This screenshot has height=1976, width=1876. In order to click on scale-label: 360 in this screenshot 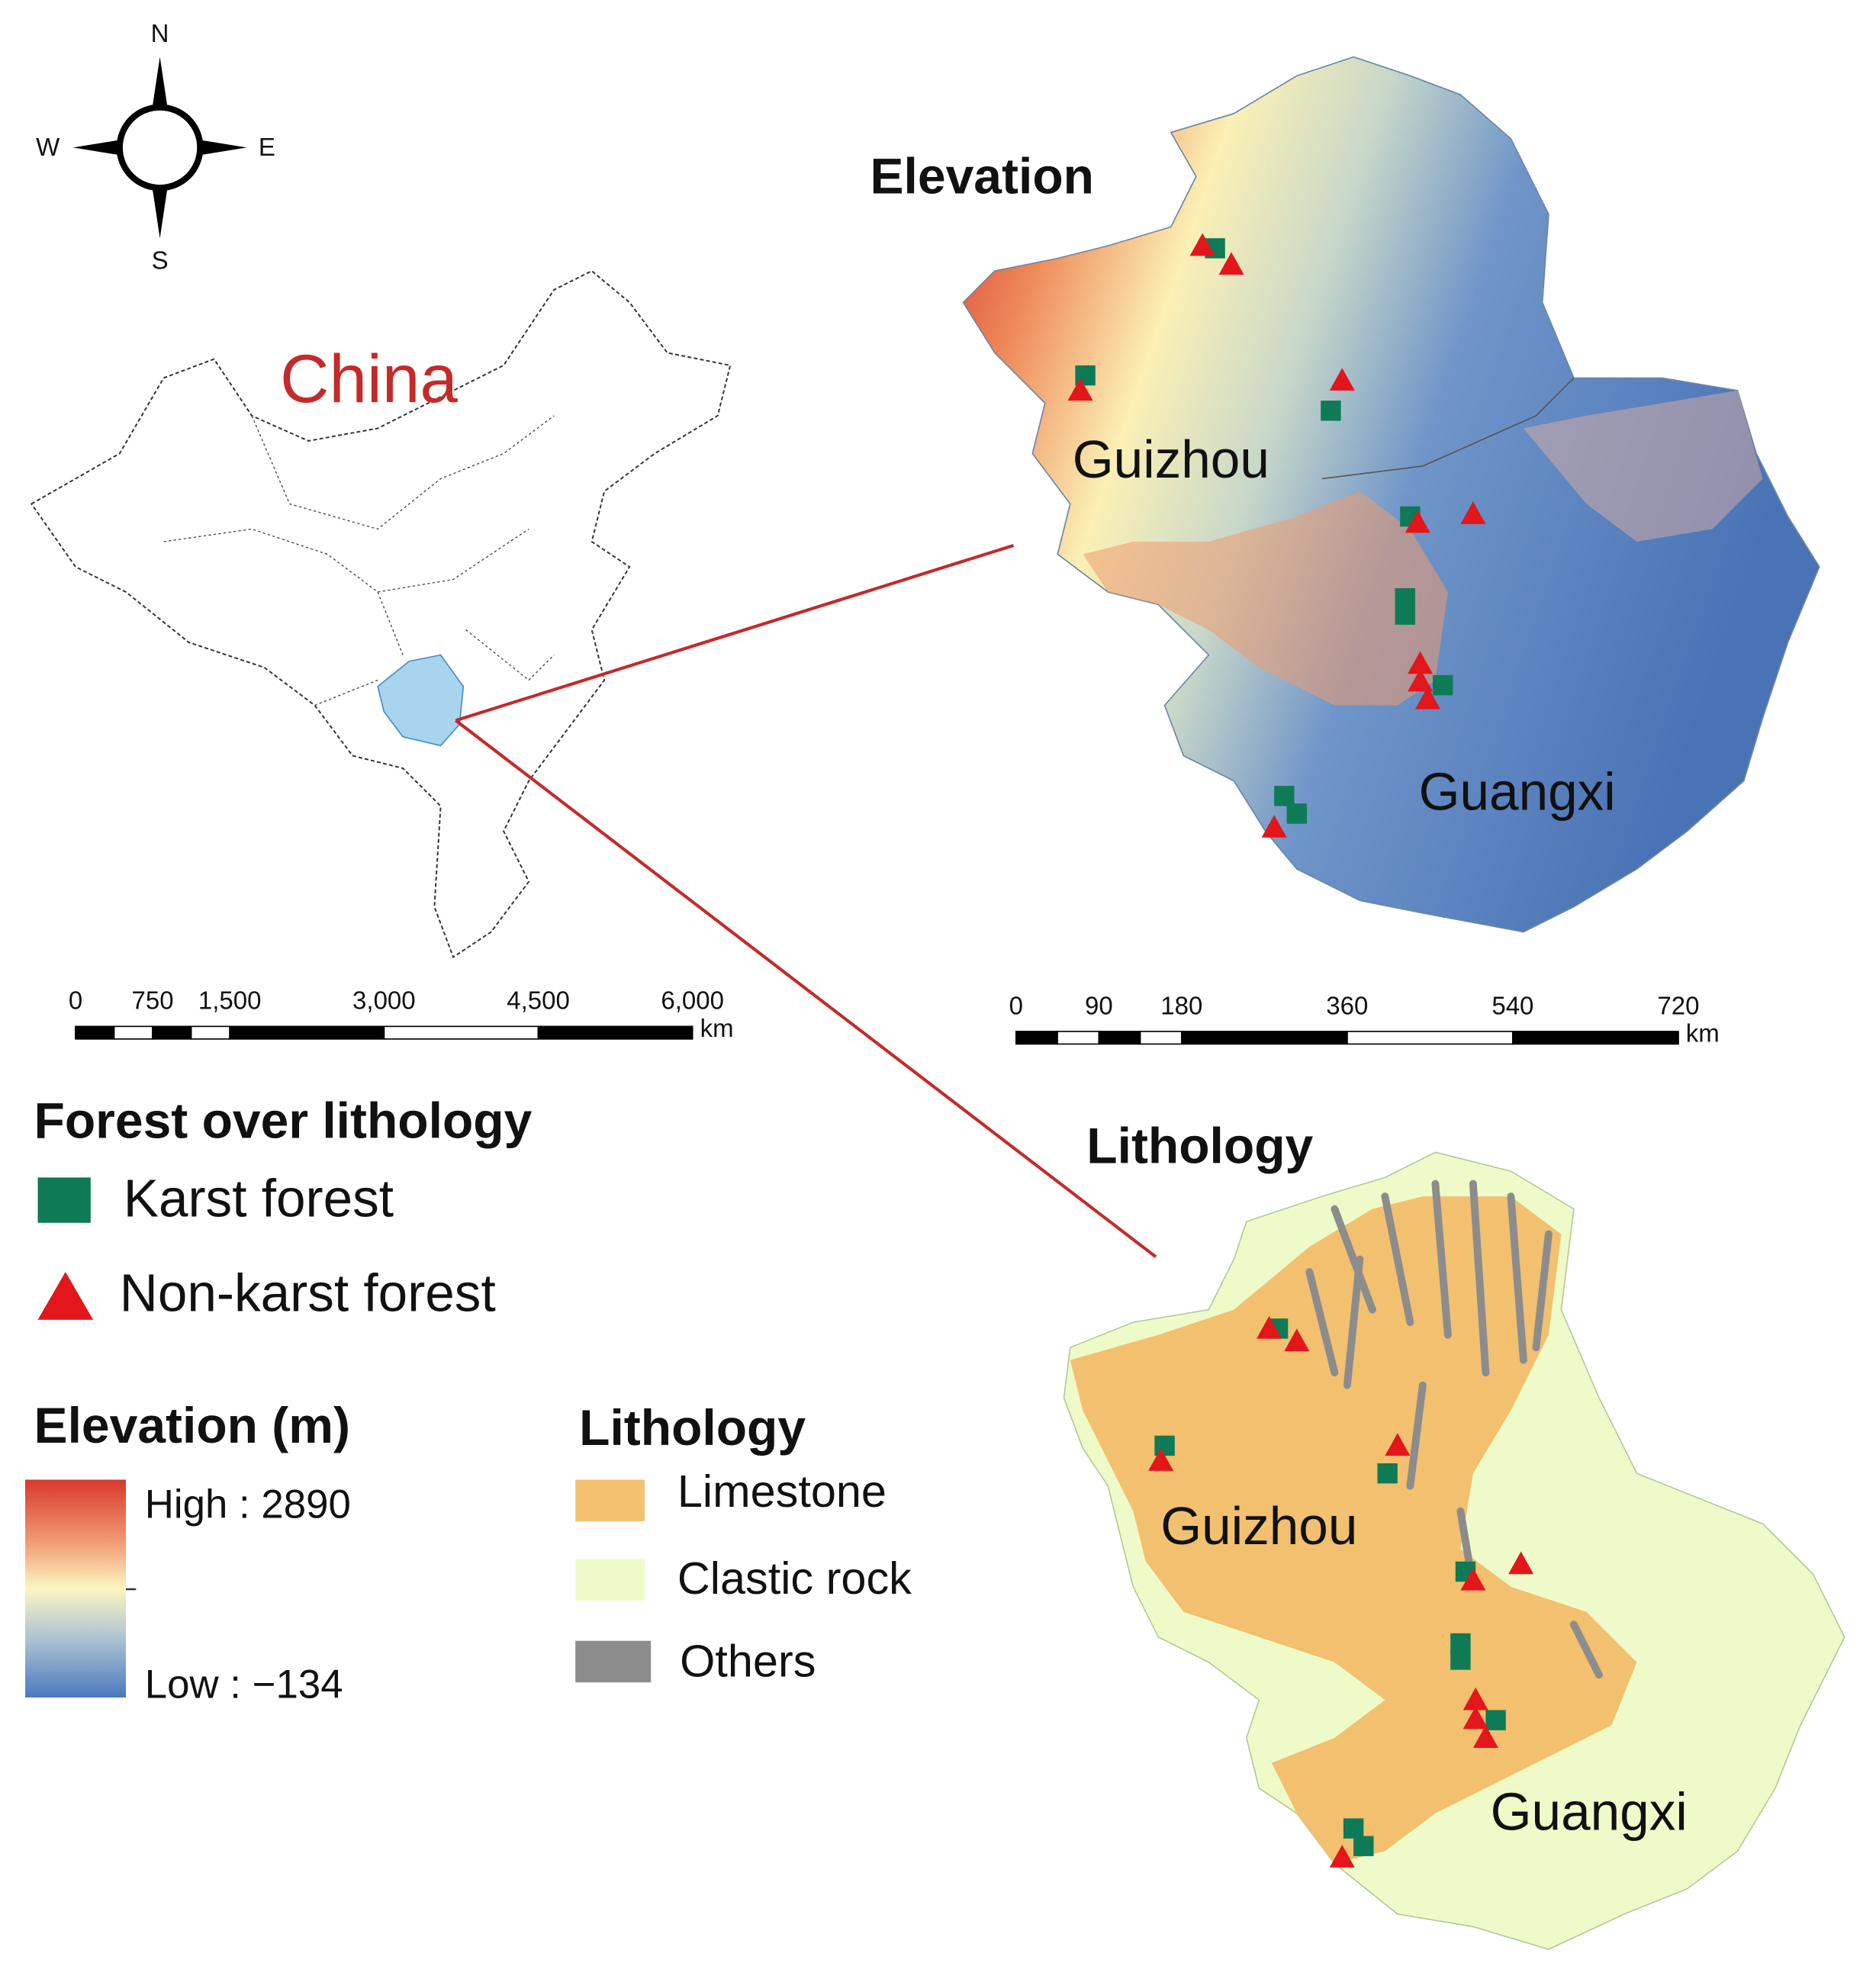, I will do `click(1347, 1005)`.